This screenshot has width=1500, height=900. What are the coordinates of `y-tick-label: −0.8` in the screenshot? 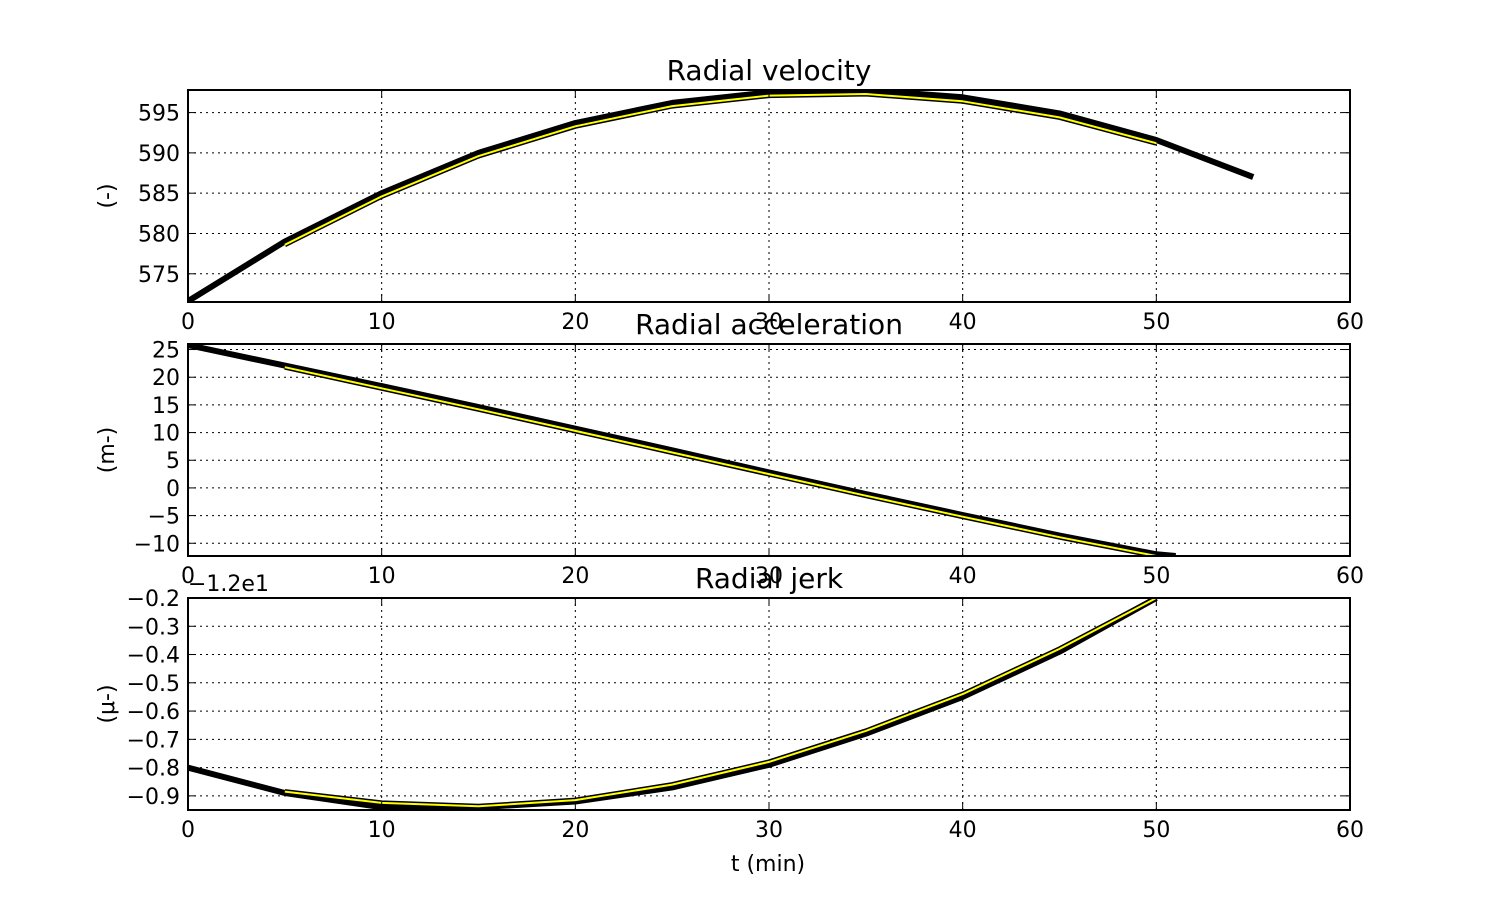 It's located at (153, 769).